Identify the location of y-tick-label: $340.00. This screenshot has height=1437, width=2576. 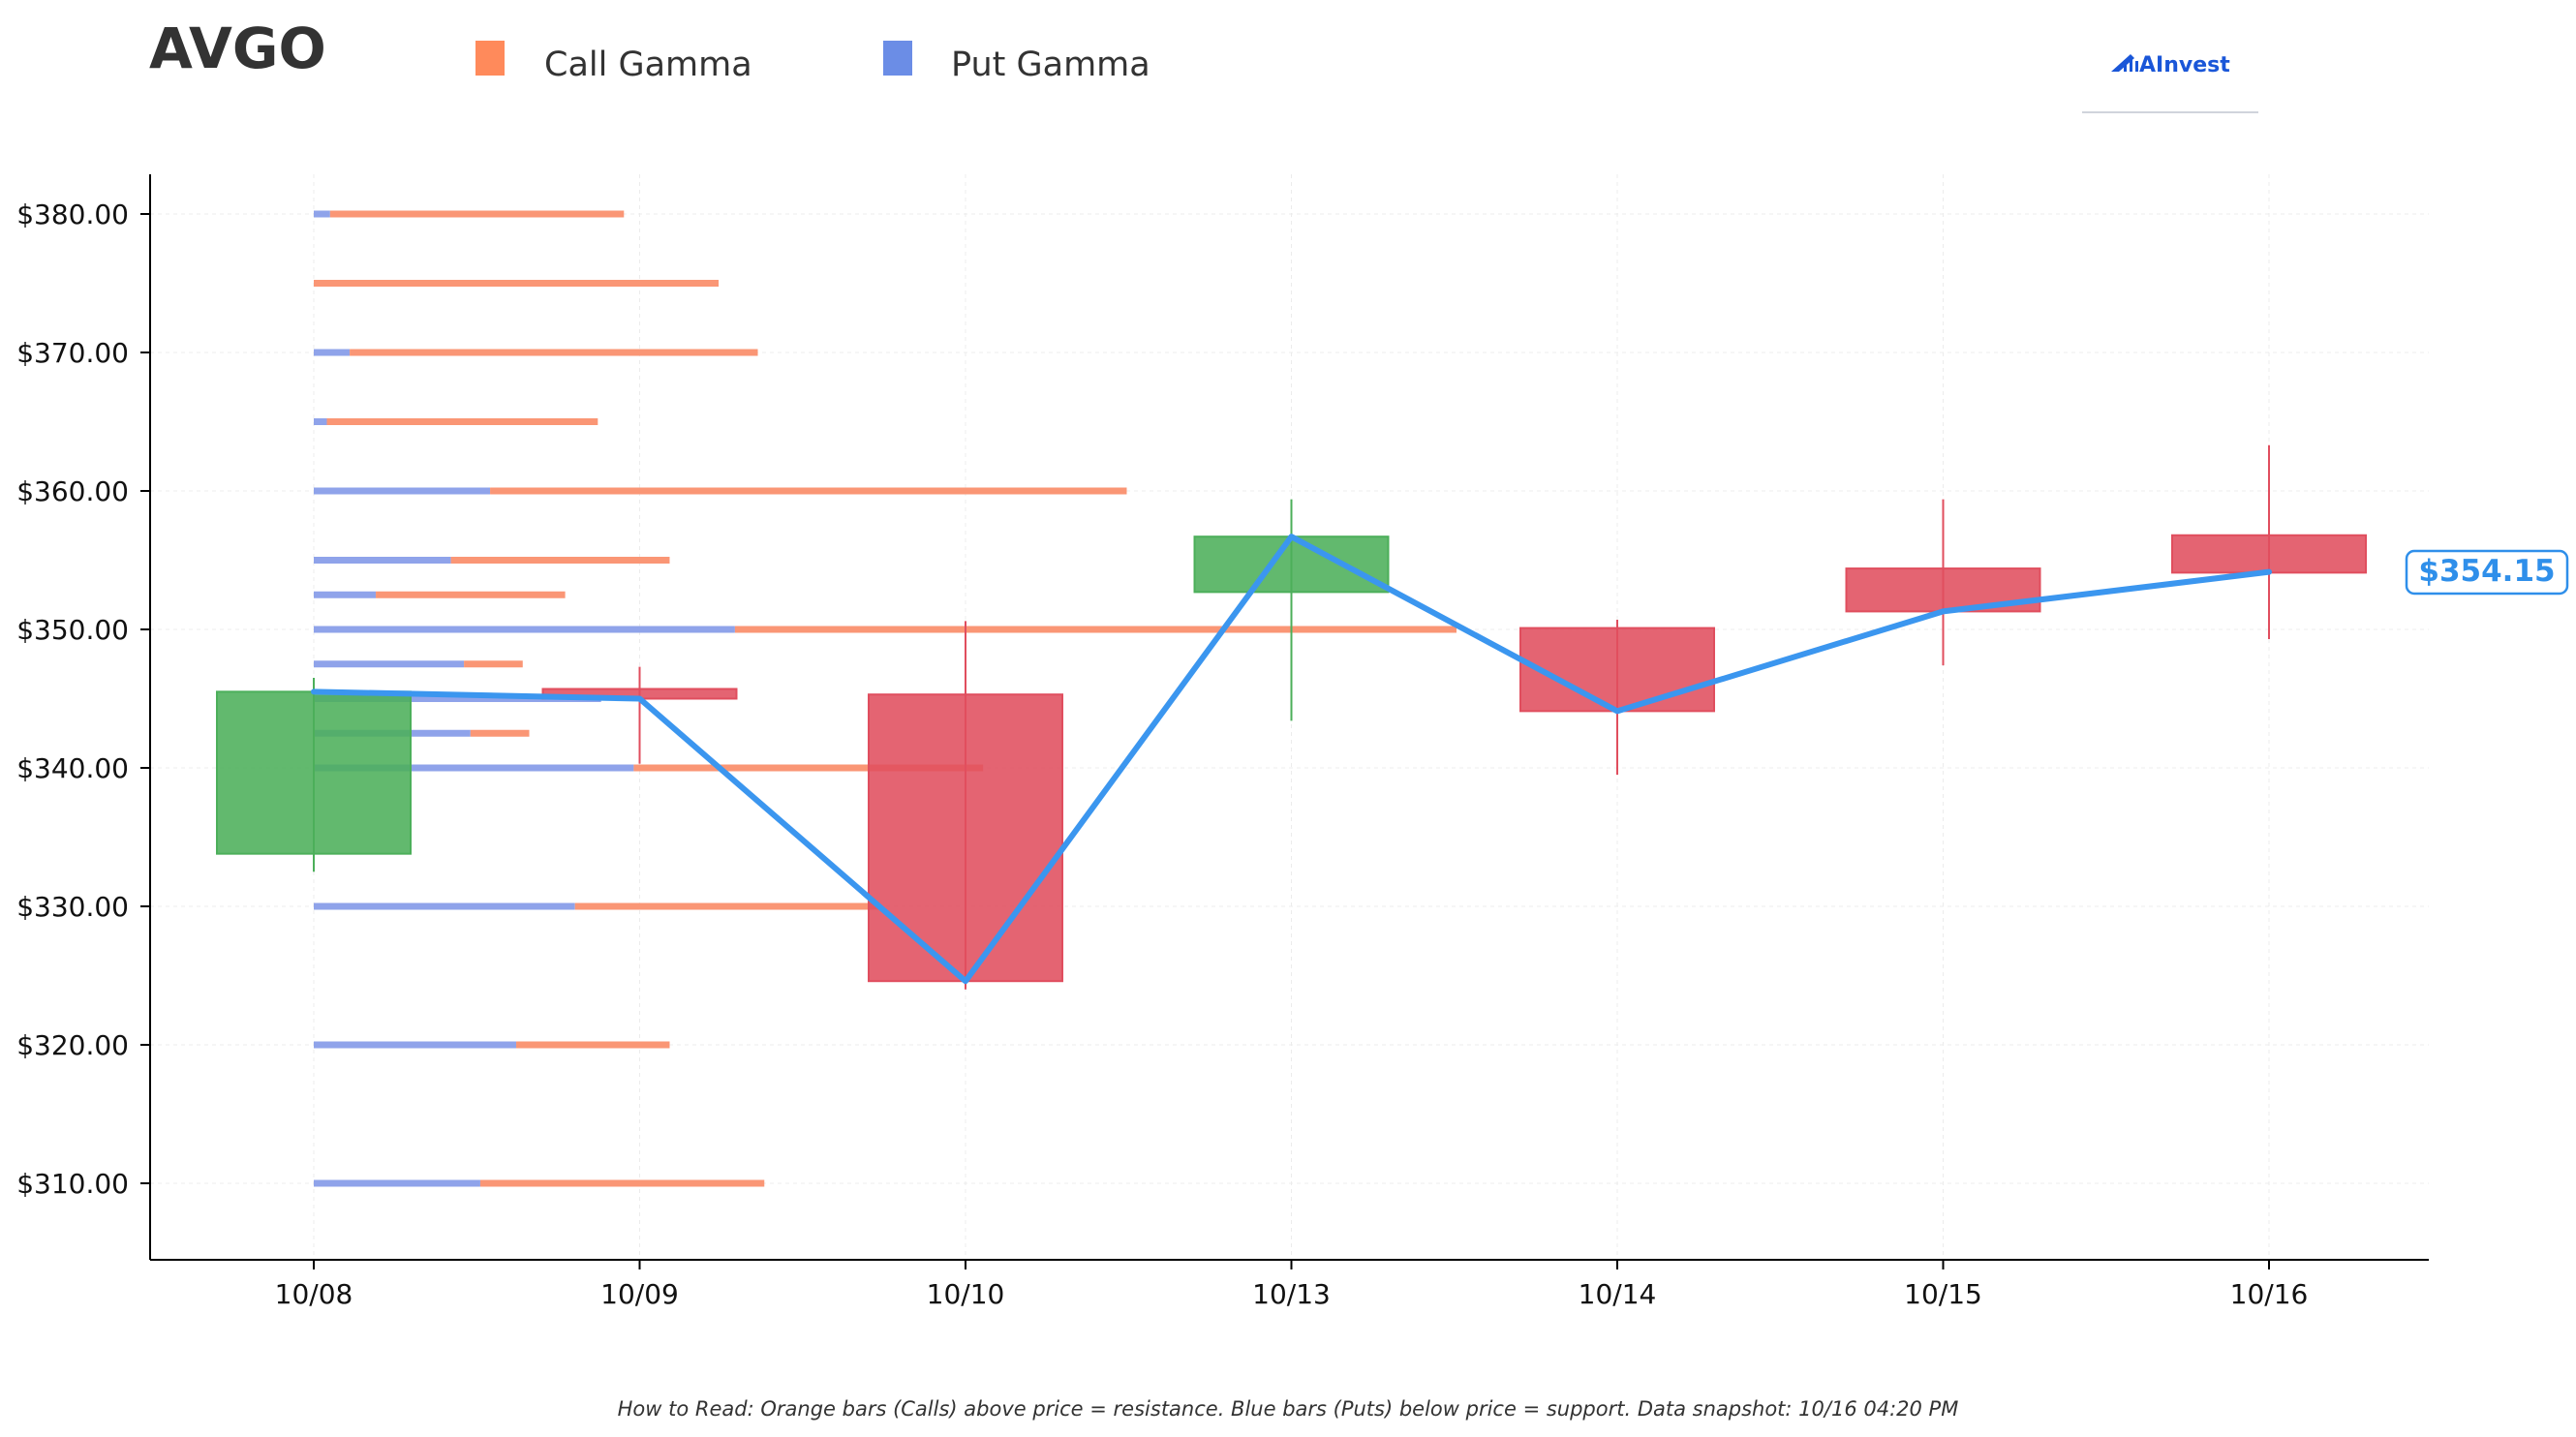
(72, 768).